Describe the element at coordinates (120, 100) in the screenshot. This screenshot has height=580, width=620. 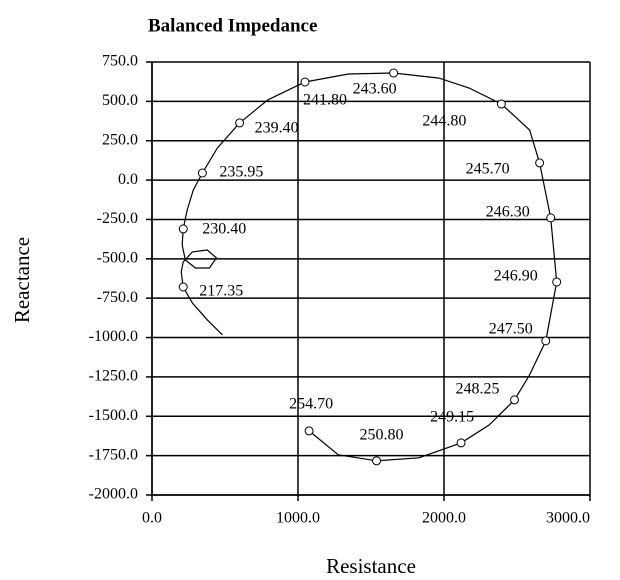
I see `y-tick-label: 500.0` at that location.